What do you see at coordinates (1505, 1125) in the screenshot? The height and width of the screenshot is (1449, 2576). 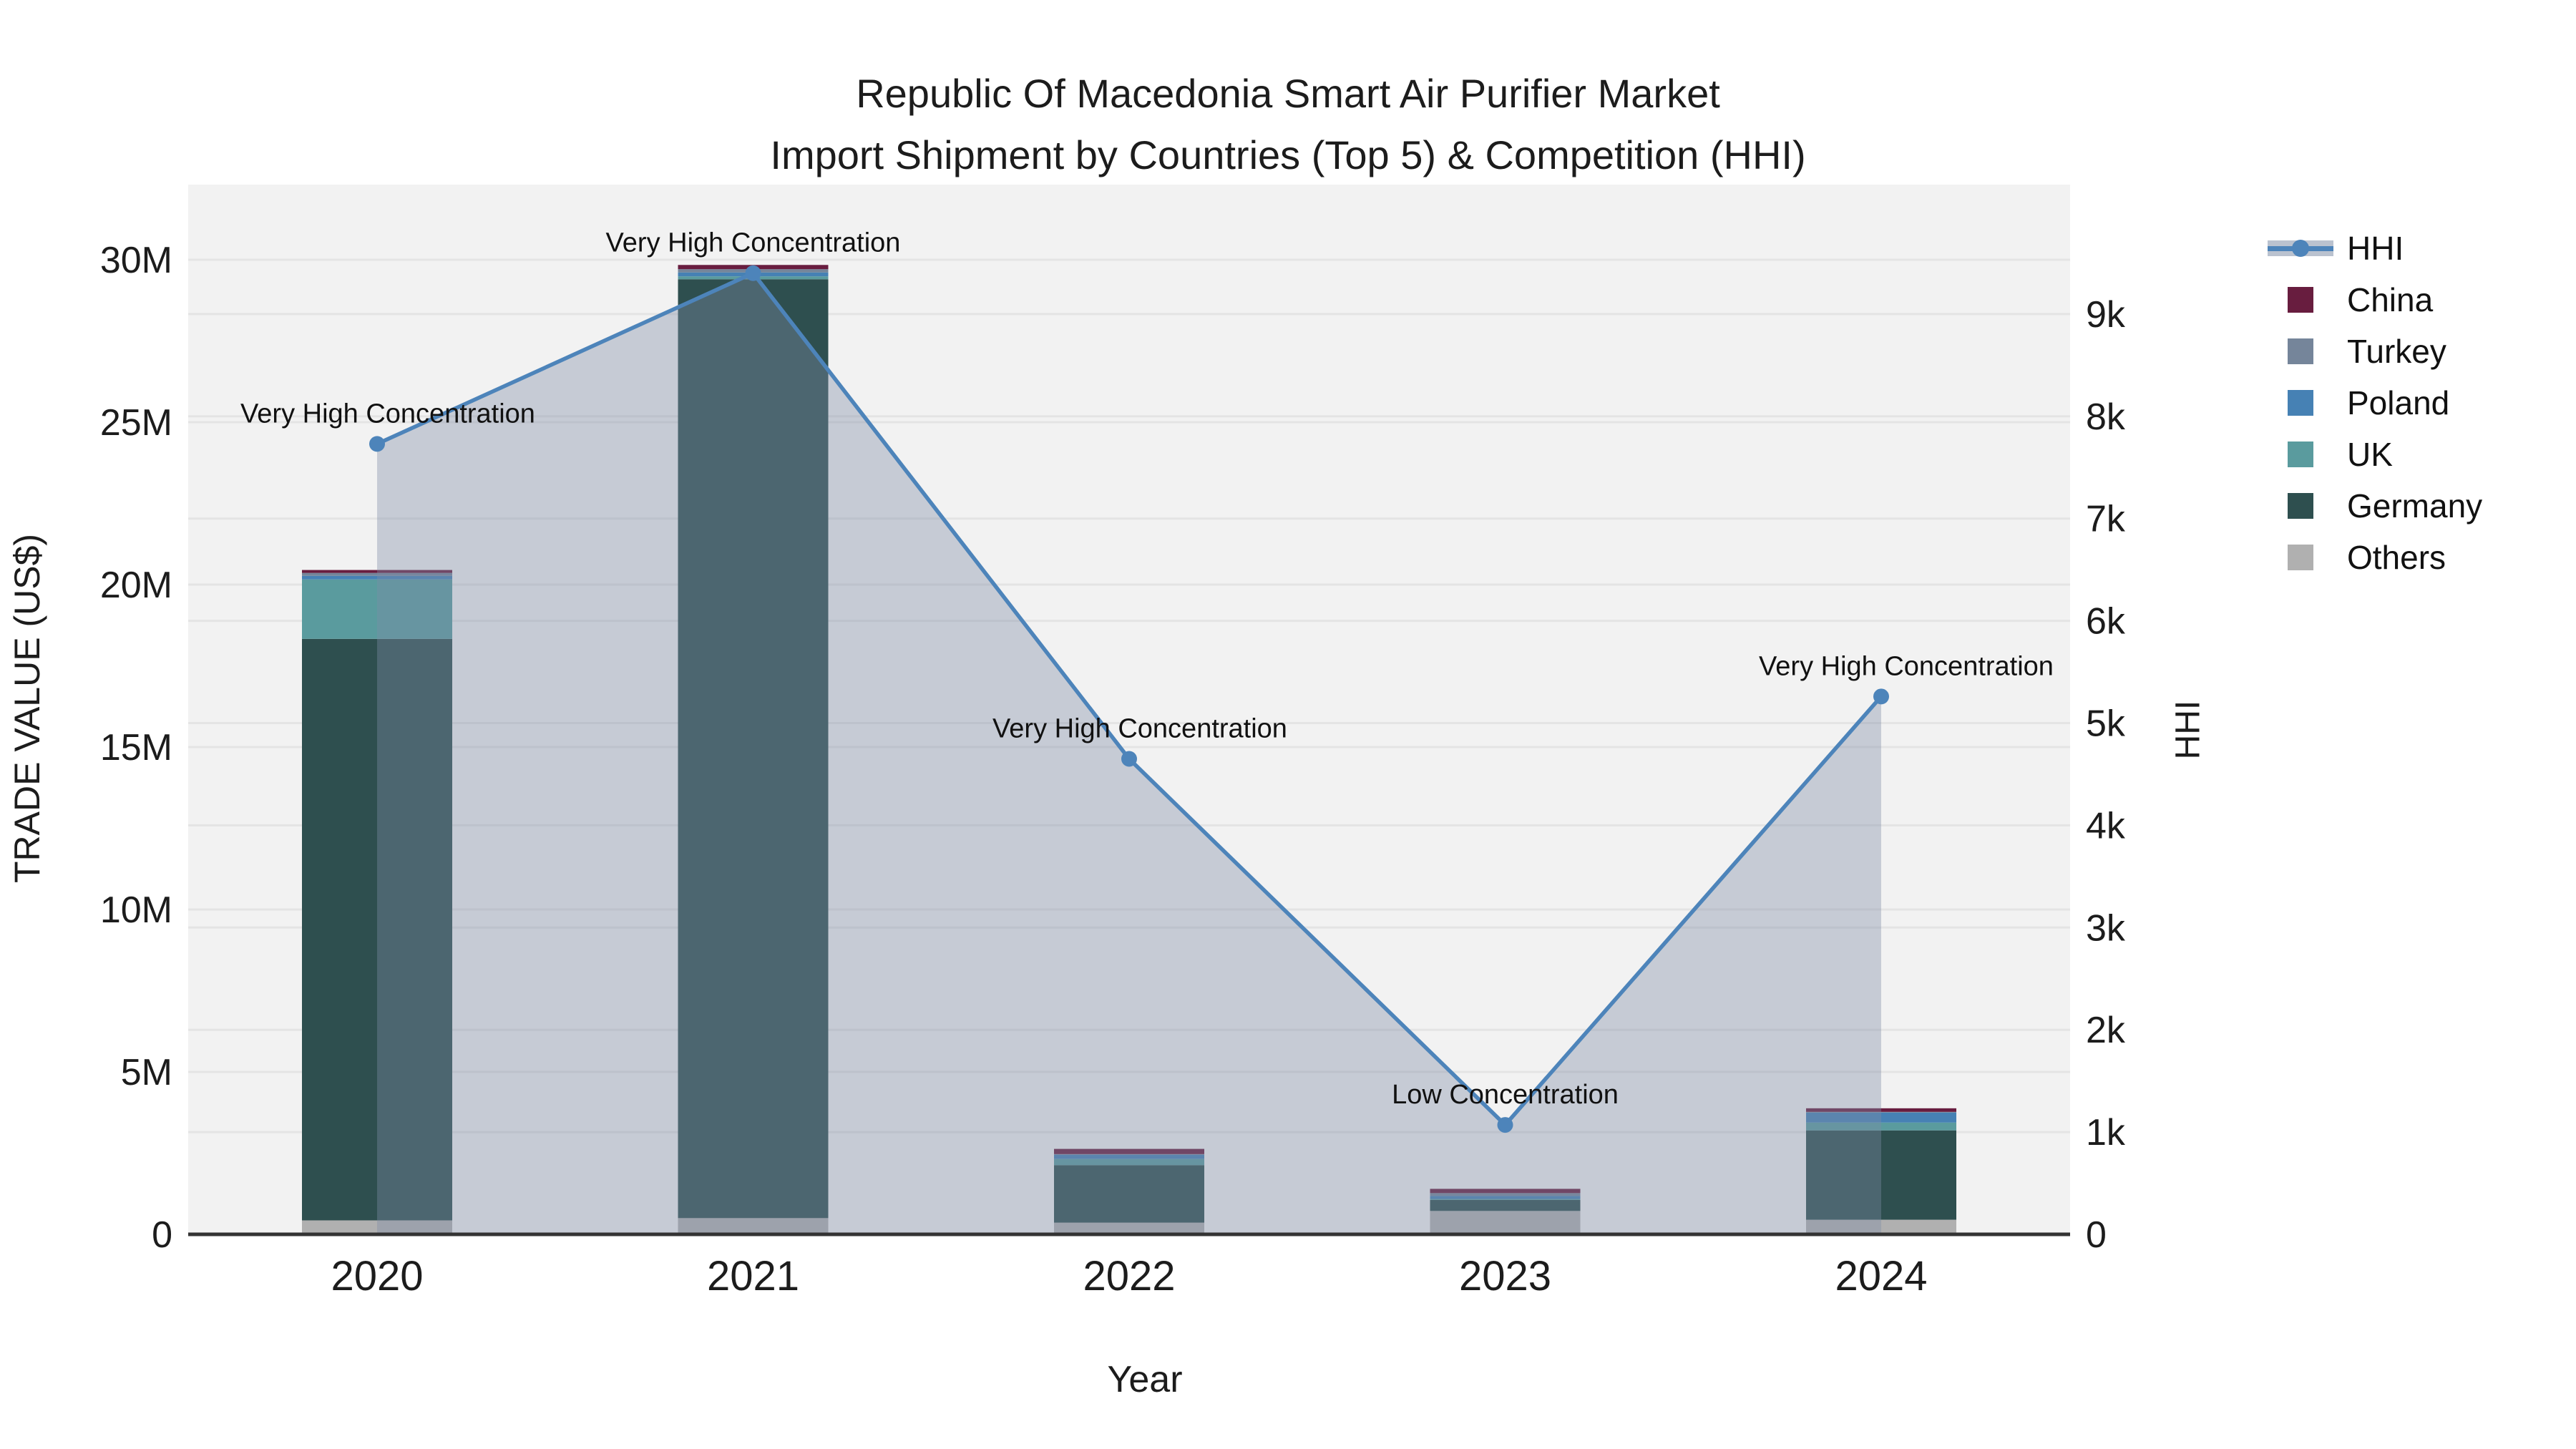 I see `hhi-point-2023` at bounding box center [1505, 1125].